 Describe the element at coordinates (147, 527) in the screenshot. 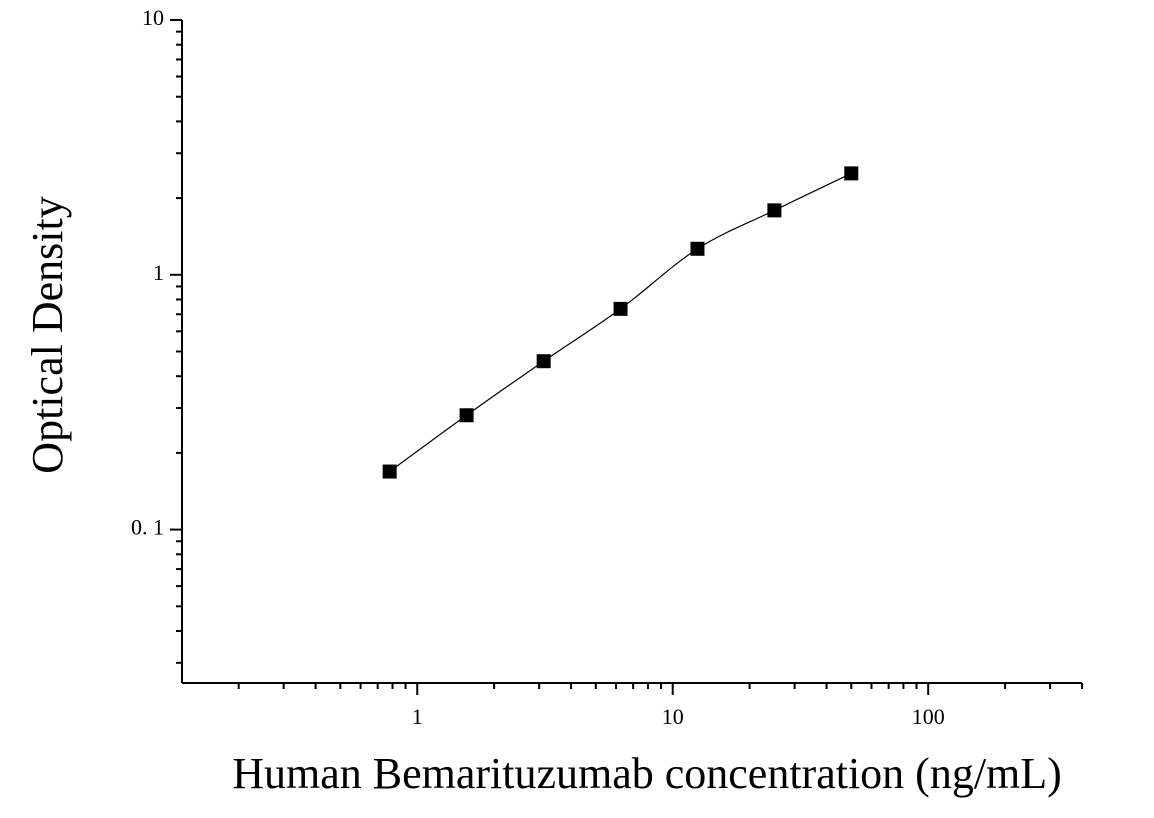

I see `y-tick-label: 0. 1` at that location.